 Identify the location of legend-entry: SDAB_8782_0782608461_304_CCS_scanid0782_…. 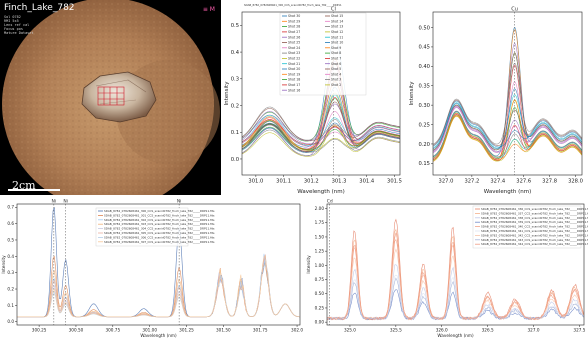
(159, 229).